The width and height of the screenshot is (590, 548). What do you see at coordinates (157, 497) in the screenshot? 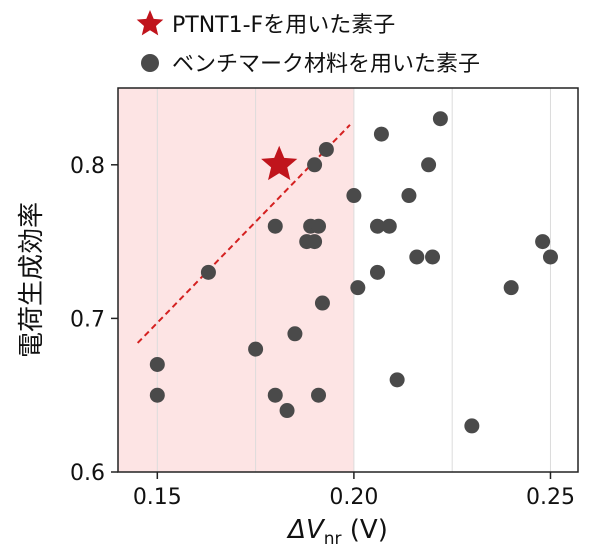
I see `x-tick-label: 0.15` at bounding box center [157, 497].